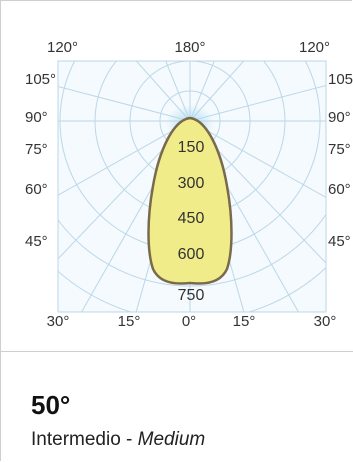  What do you see at coordinates (244, 321) in the screenshot?
I see `bottom-angle-15-right: 15°` at bounding box center [244, 321].